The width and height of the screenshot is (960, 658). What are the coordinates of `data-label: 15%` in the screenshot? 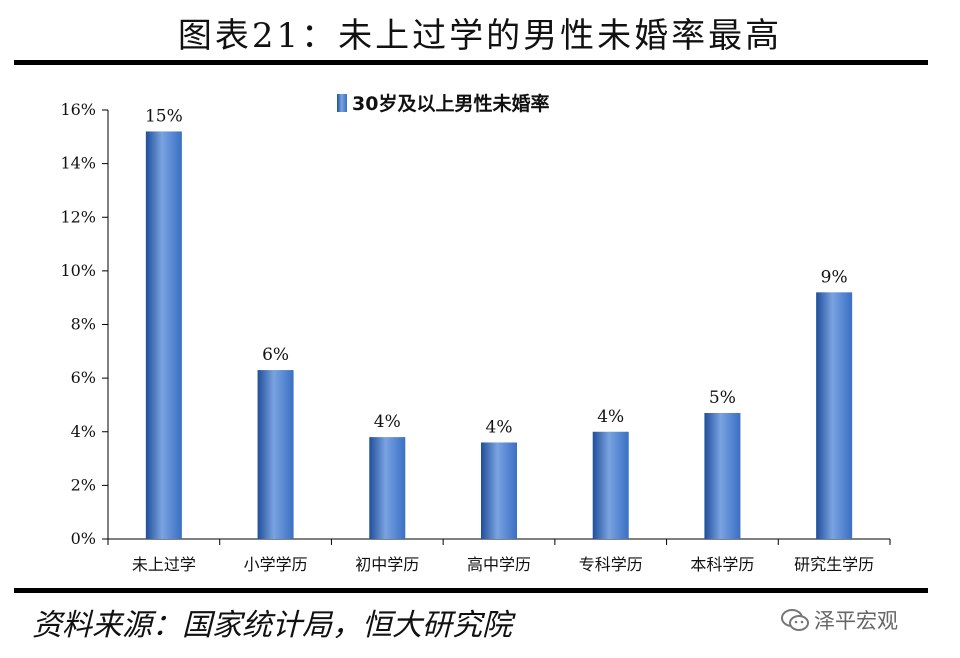 It's located at (164, 116).